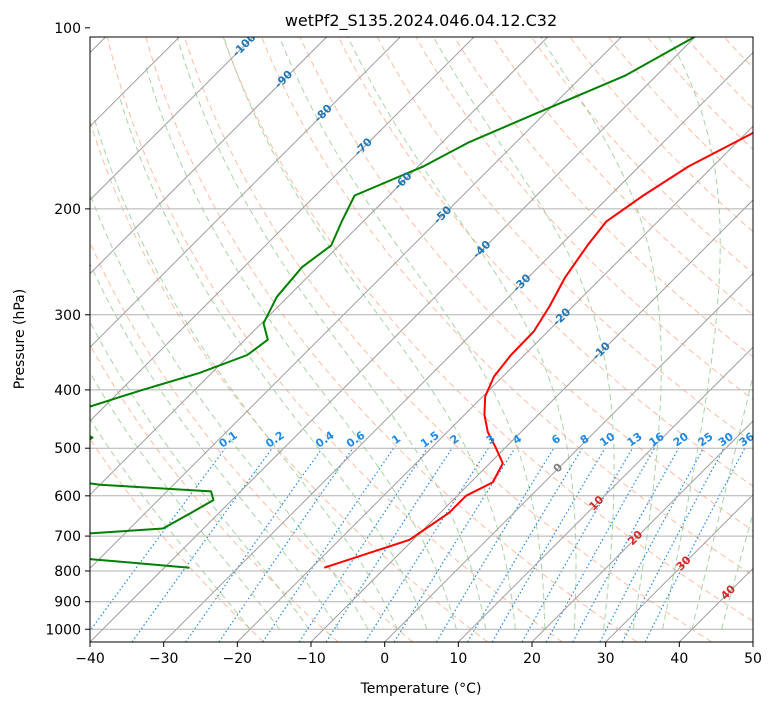 The image size is (775, 708). Describe the element at coordinates (274, 440) in the screenshot. I see `mixing-ratio-label: 0.2` at that location.